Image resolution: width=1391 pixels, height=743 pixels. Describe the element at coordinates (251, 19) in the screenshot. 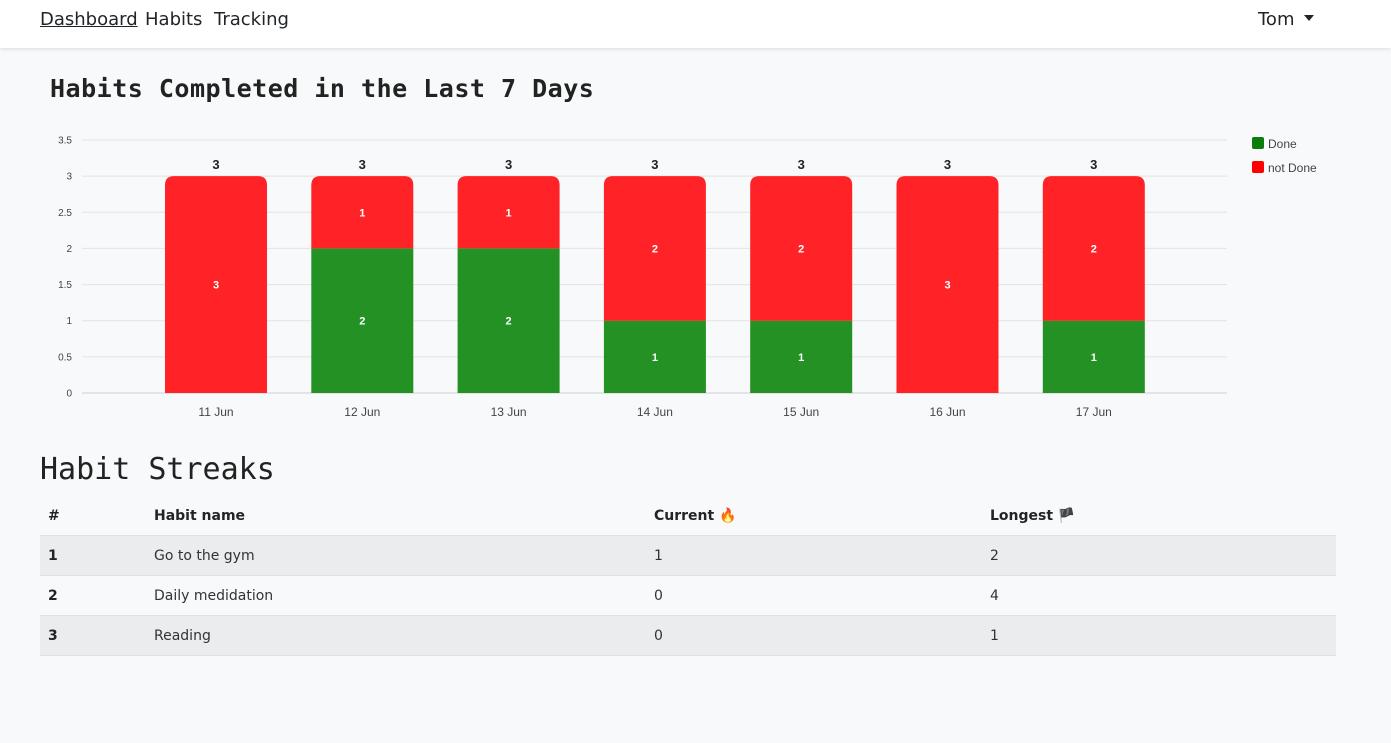

I see `nav-link-tracking: Tracking` at that location.